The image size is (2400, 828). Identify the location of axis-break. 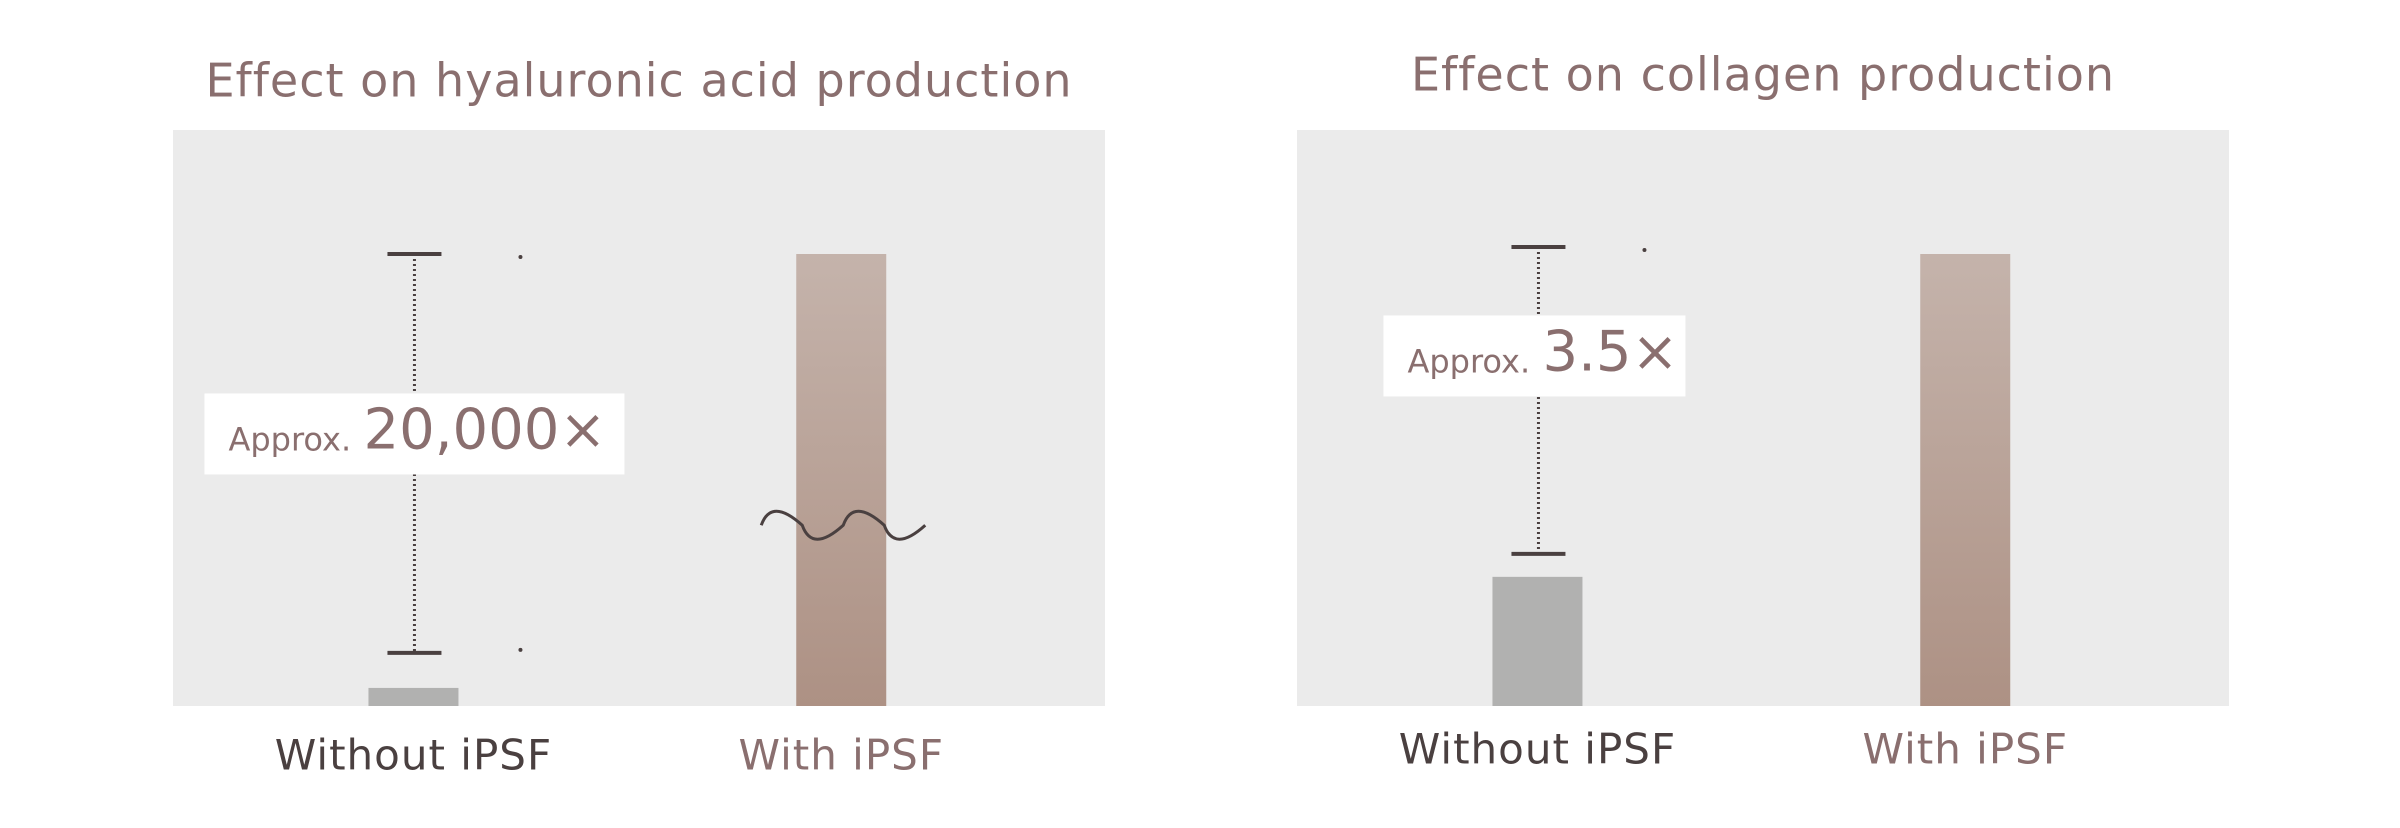
(843, 525).